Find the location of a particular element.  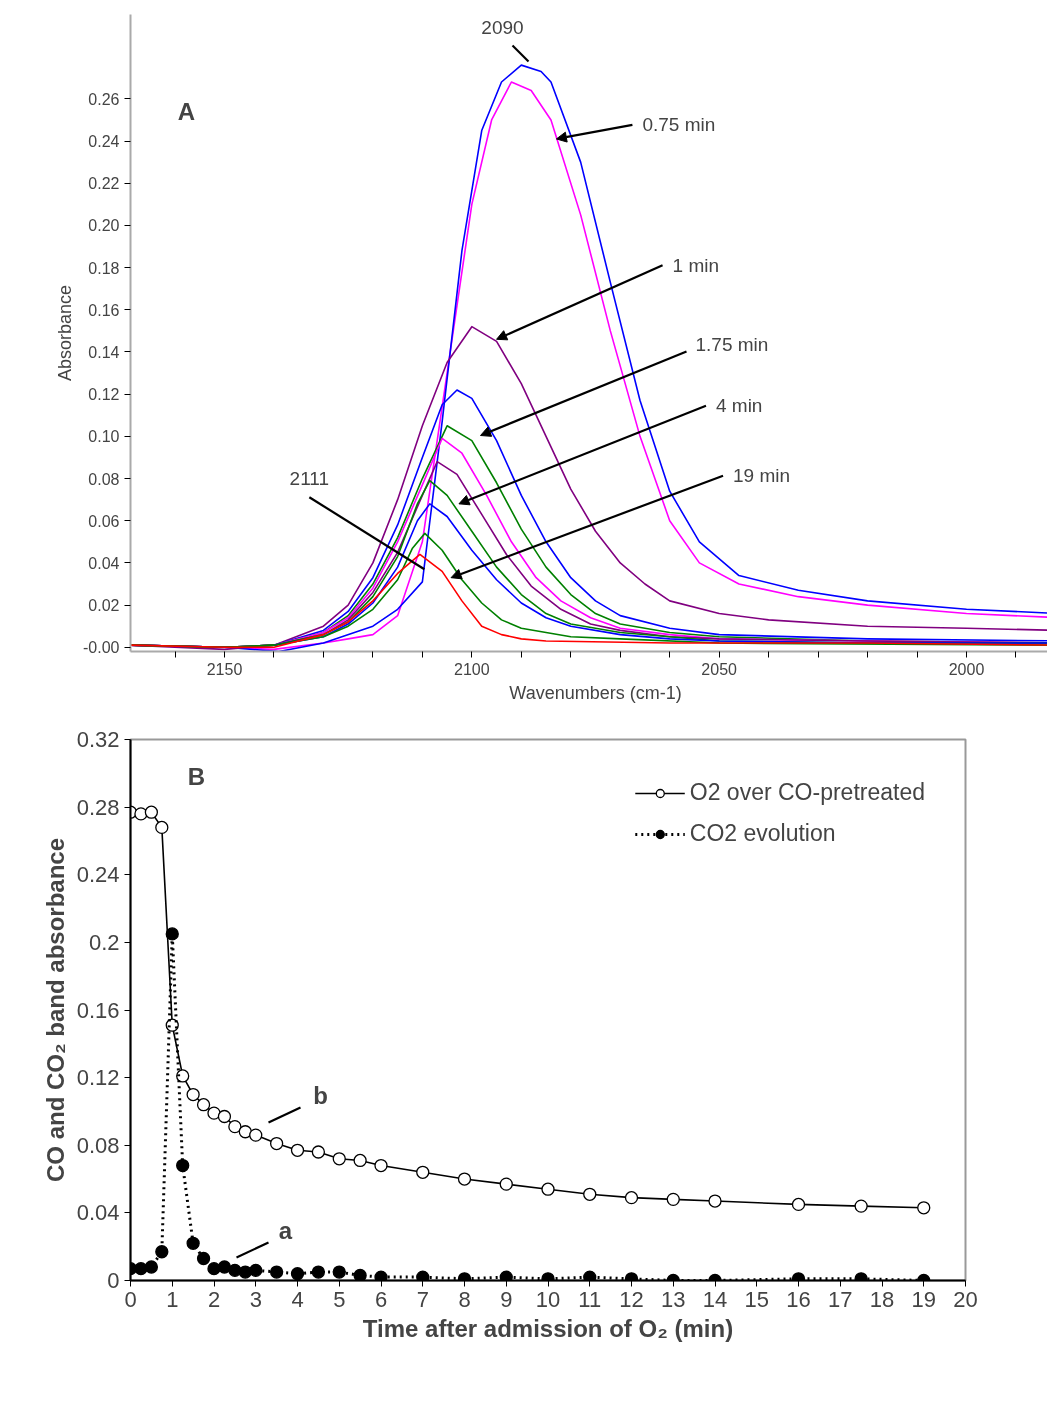

x-tick-label: 14 is located at coordinates (715, 1299).